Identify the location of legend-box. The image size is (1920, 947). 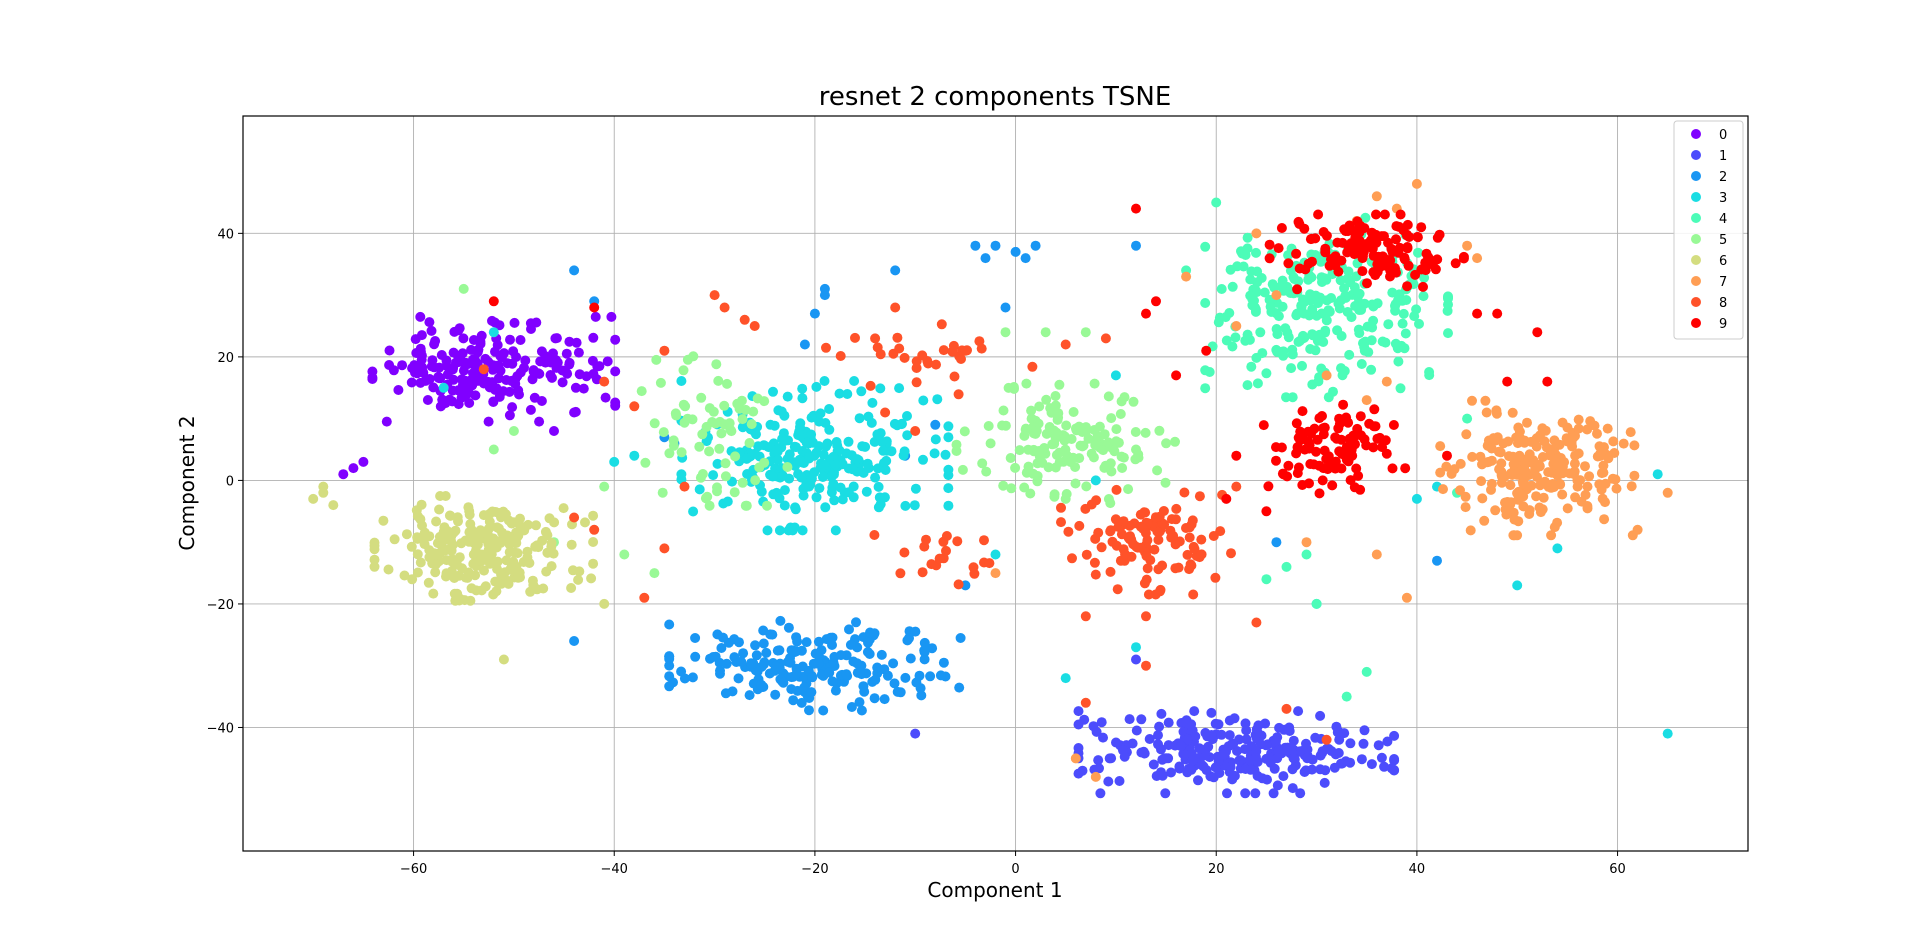
(1708, 230).